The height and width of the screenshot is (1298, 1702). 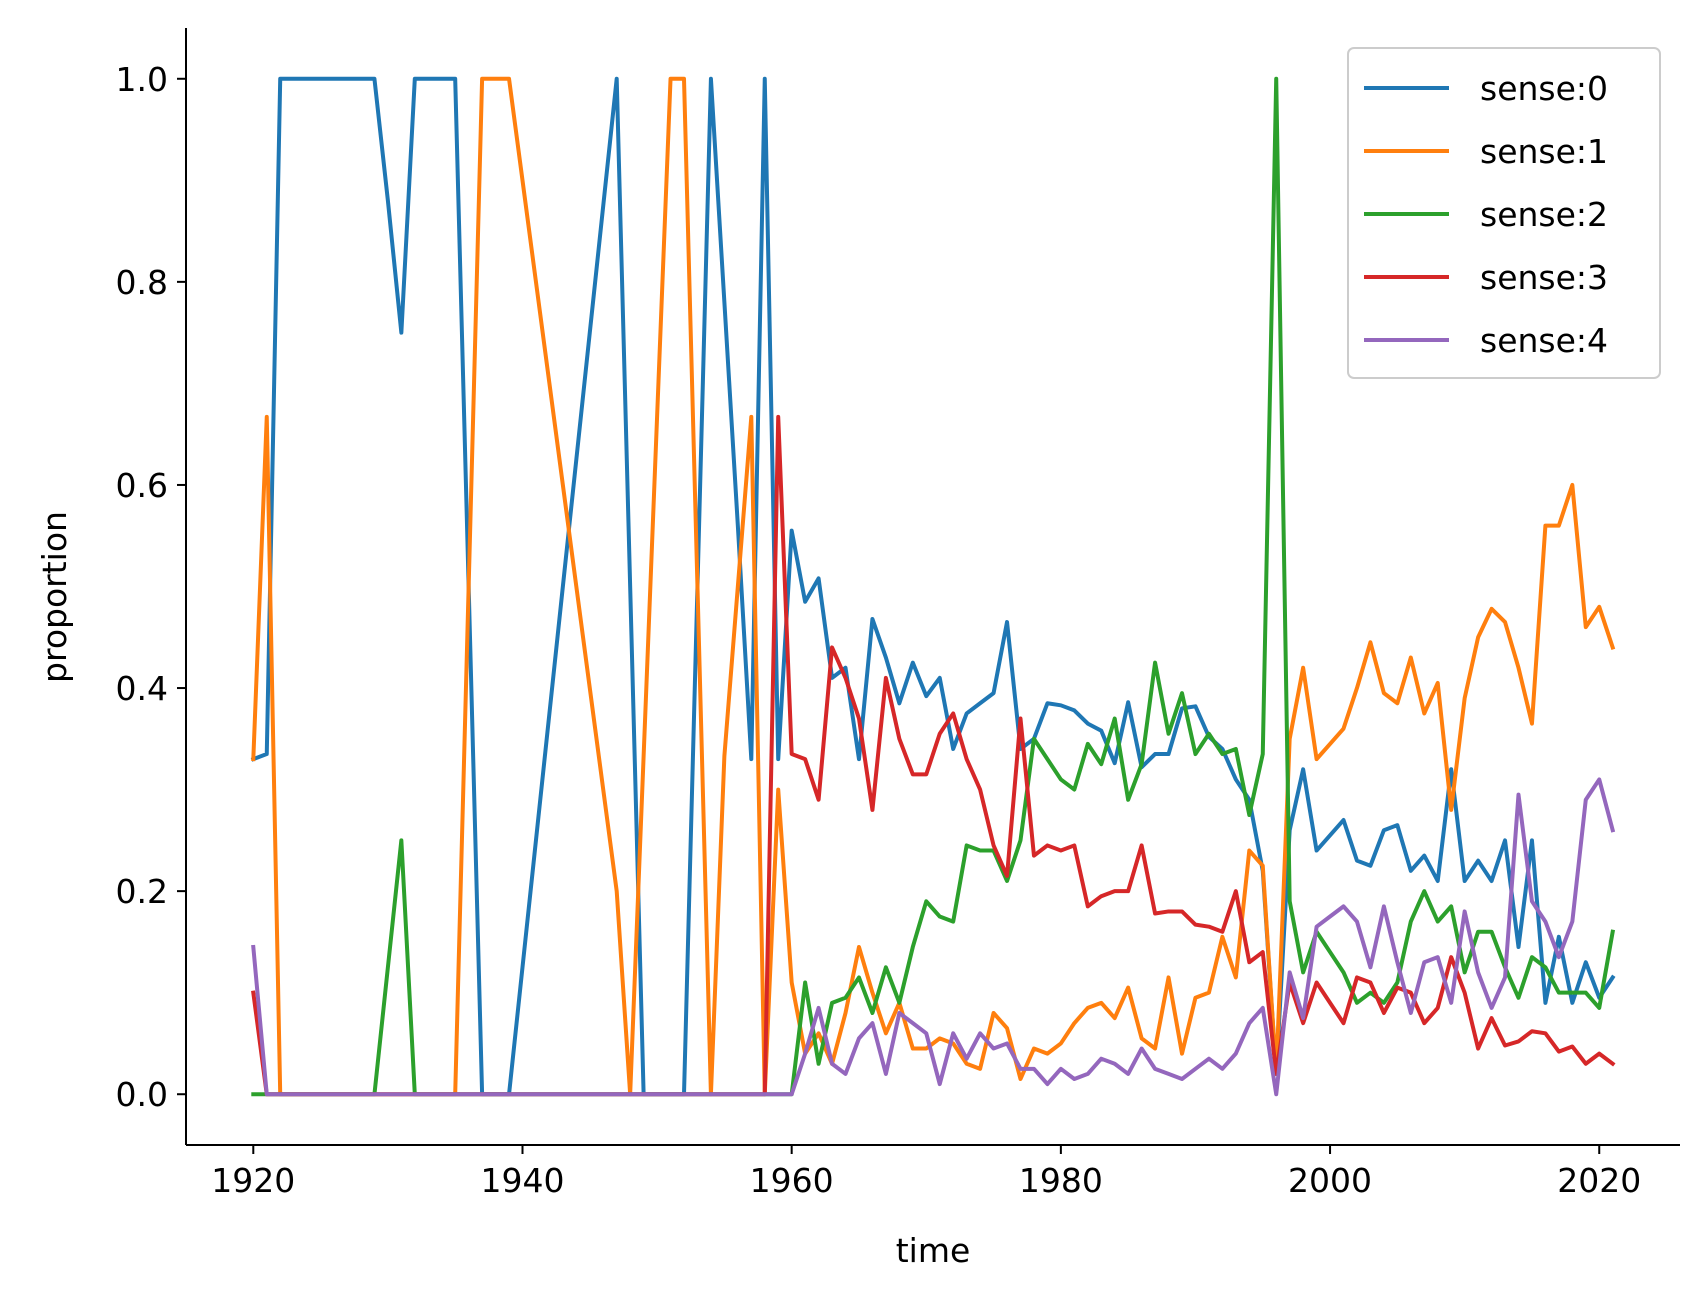 I want to click on legend-frame, so click(x=1504, y=213).